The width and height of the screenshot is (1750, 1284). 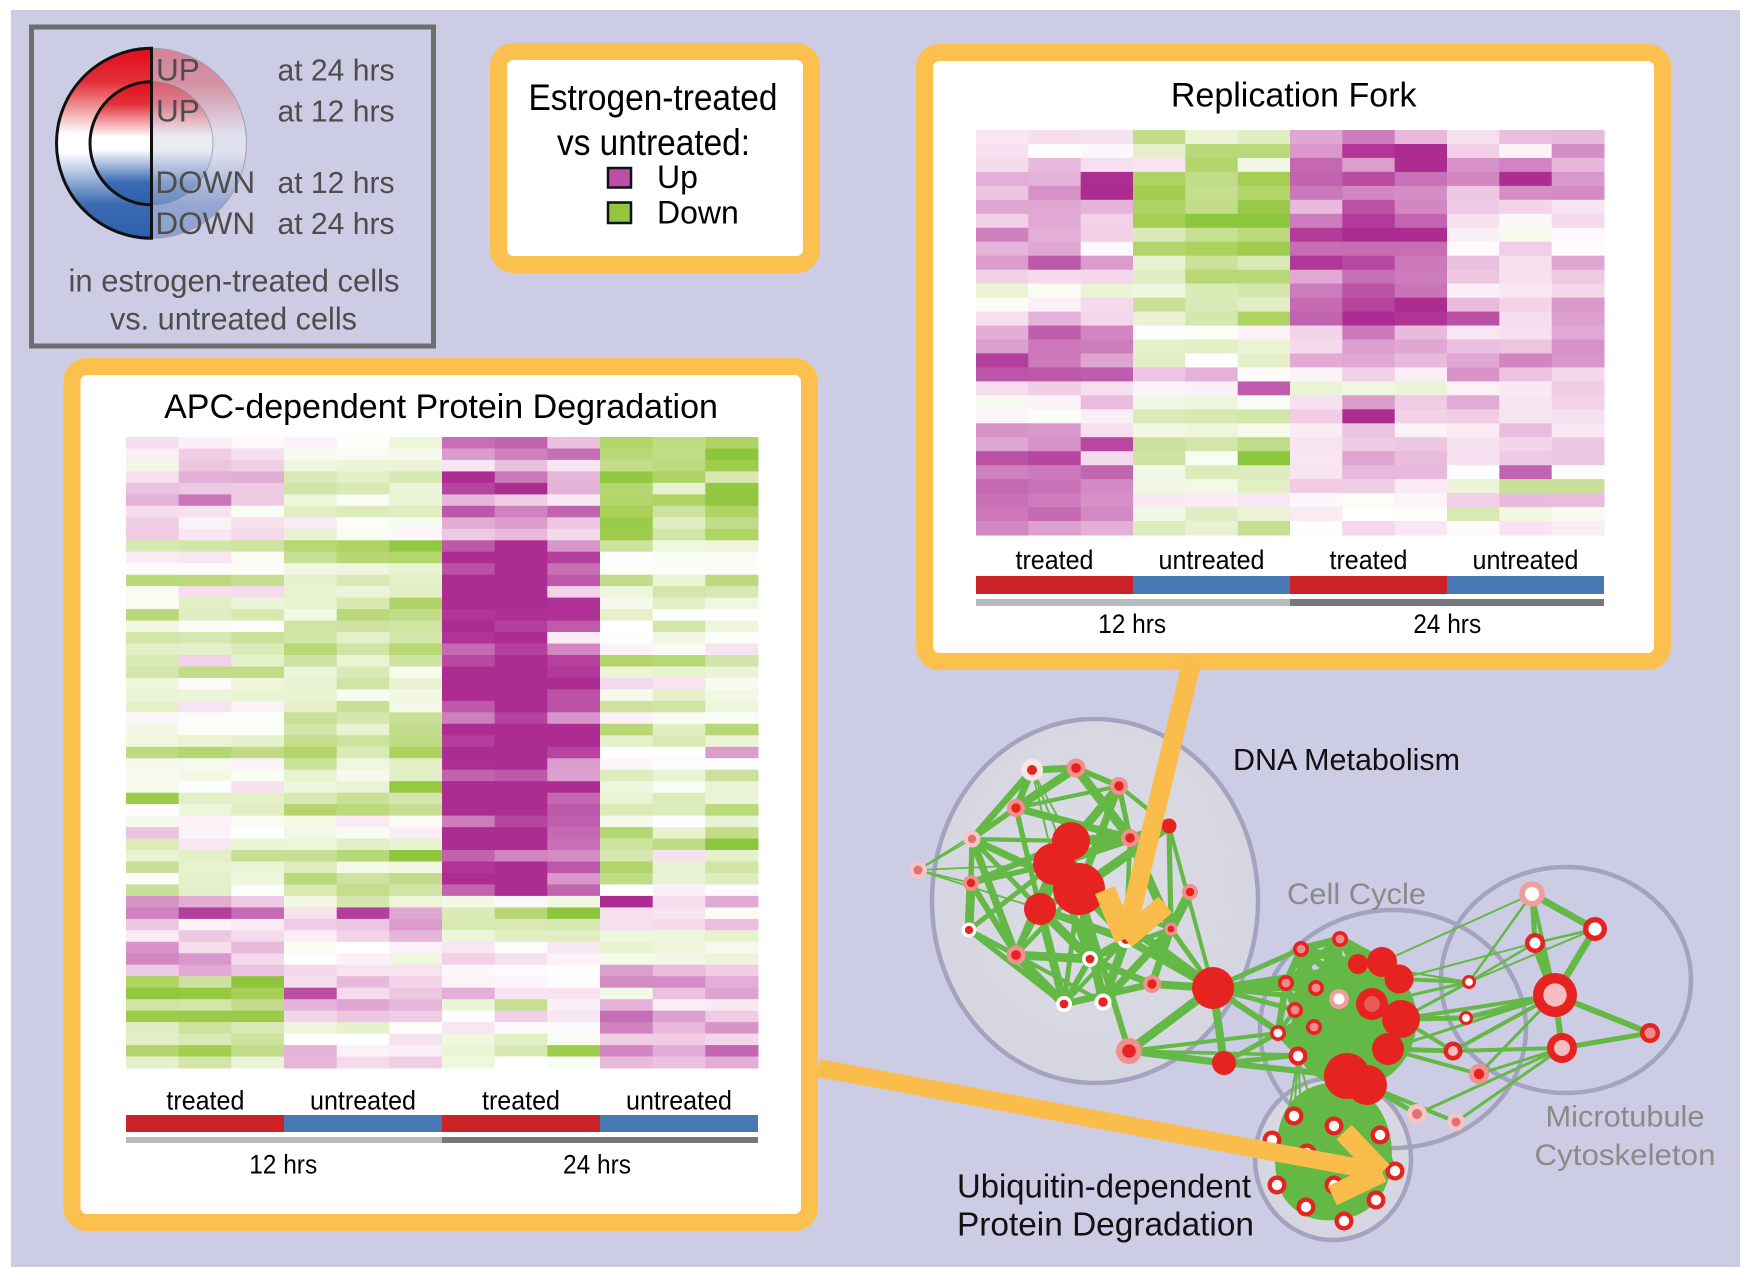 I want to click on svg-text: Up, so click(x=677, y=177).